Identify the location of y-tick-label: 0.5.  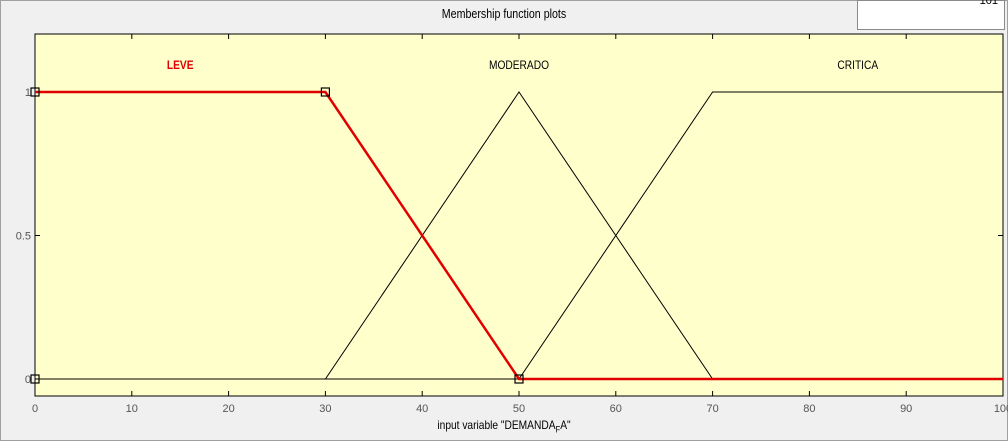
(23, 237).